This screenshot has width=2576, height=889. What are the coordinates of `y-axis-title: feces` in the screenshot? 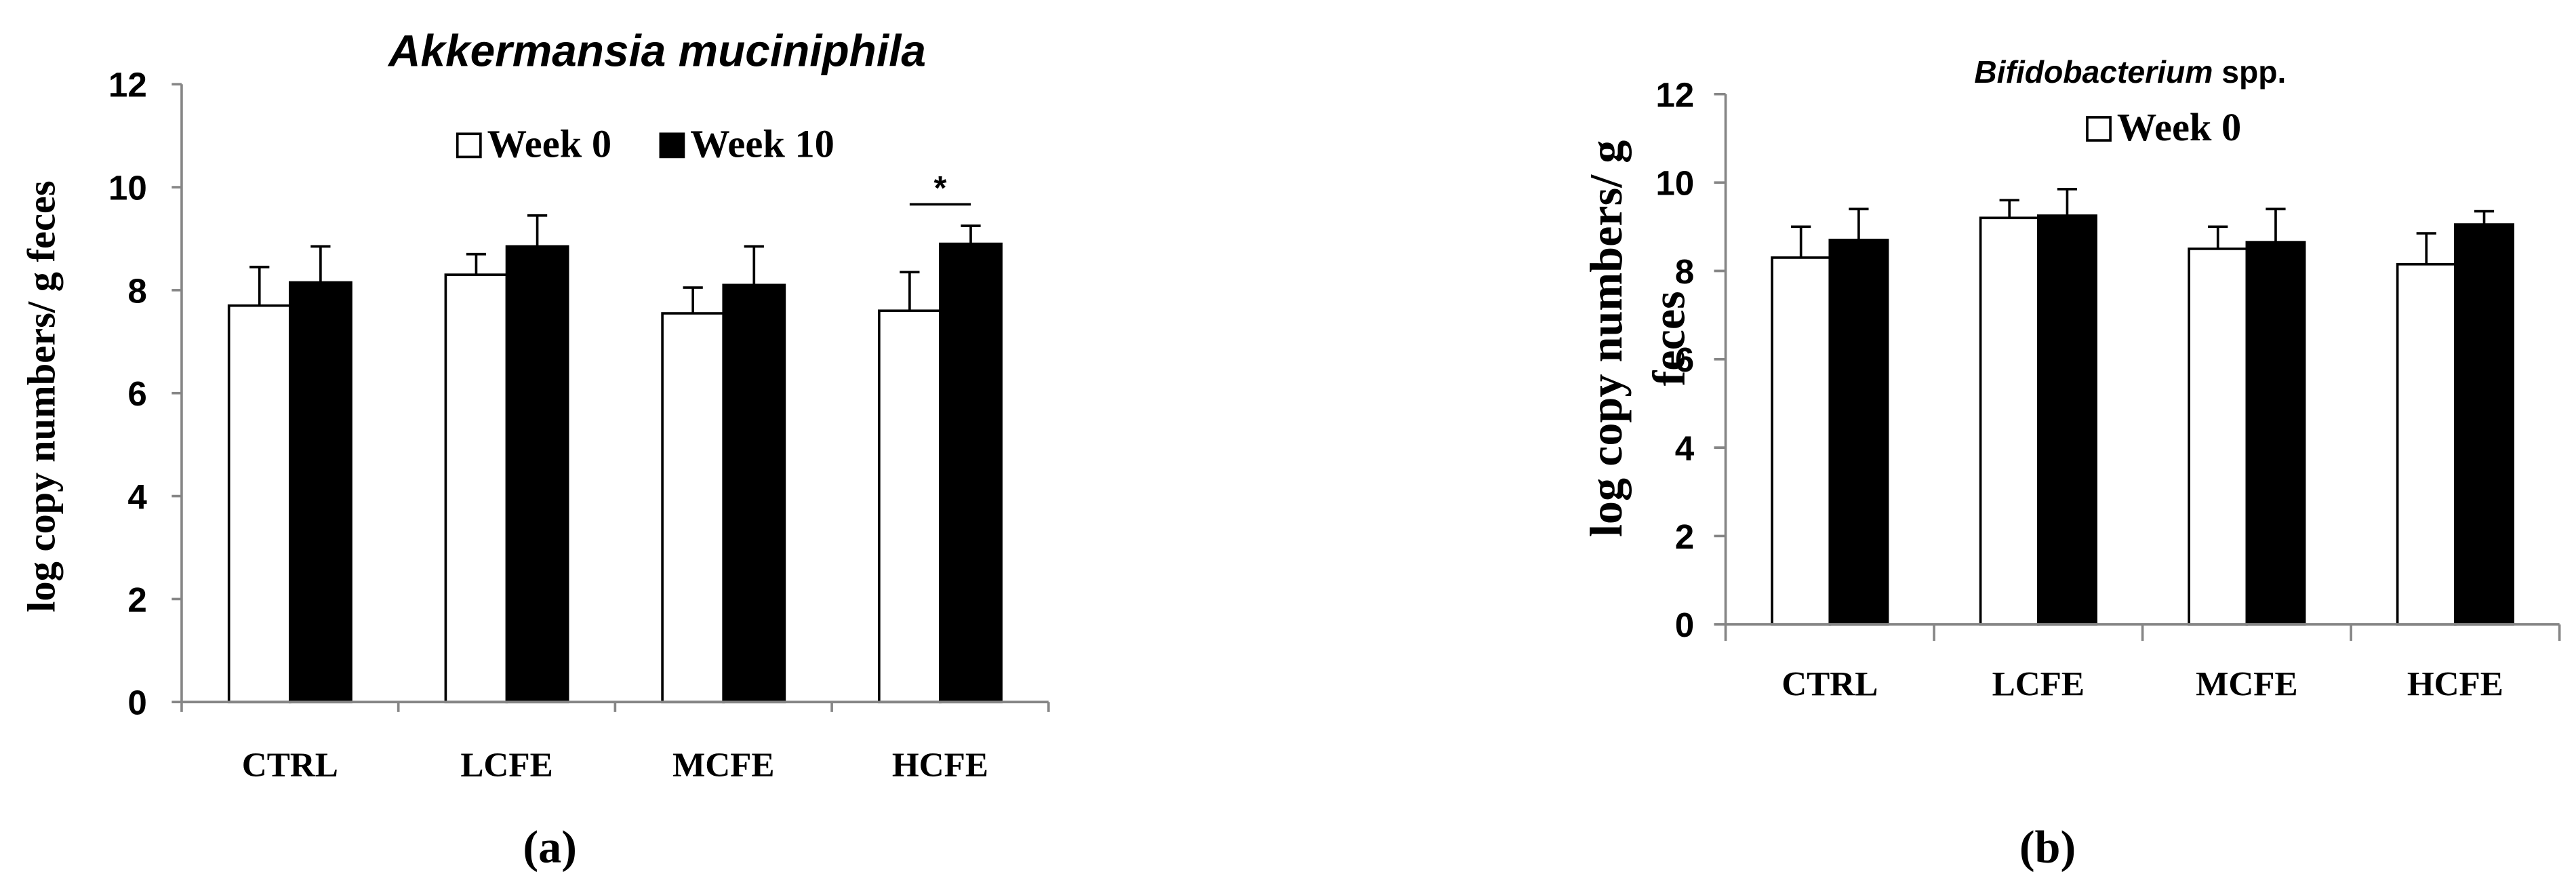 It's located at (1669, 339).